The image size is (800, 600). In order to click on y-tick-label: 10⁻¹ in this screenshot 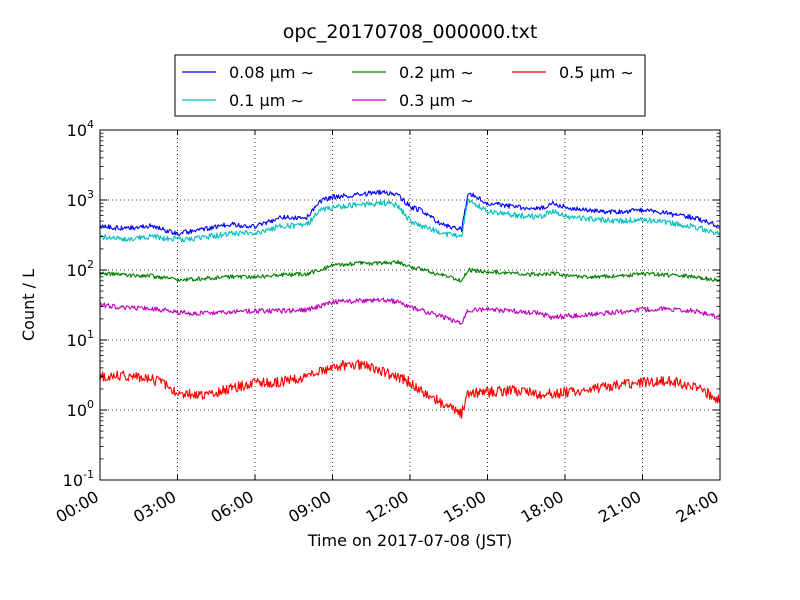, I will do `click(78, 479)`.